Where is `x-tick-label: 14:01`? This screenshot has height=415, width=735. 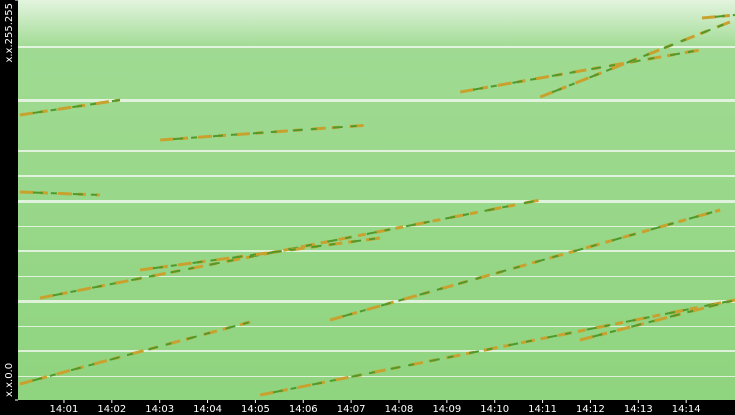 x-tick-label: 14:01 is located at coordinates (64, 409).